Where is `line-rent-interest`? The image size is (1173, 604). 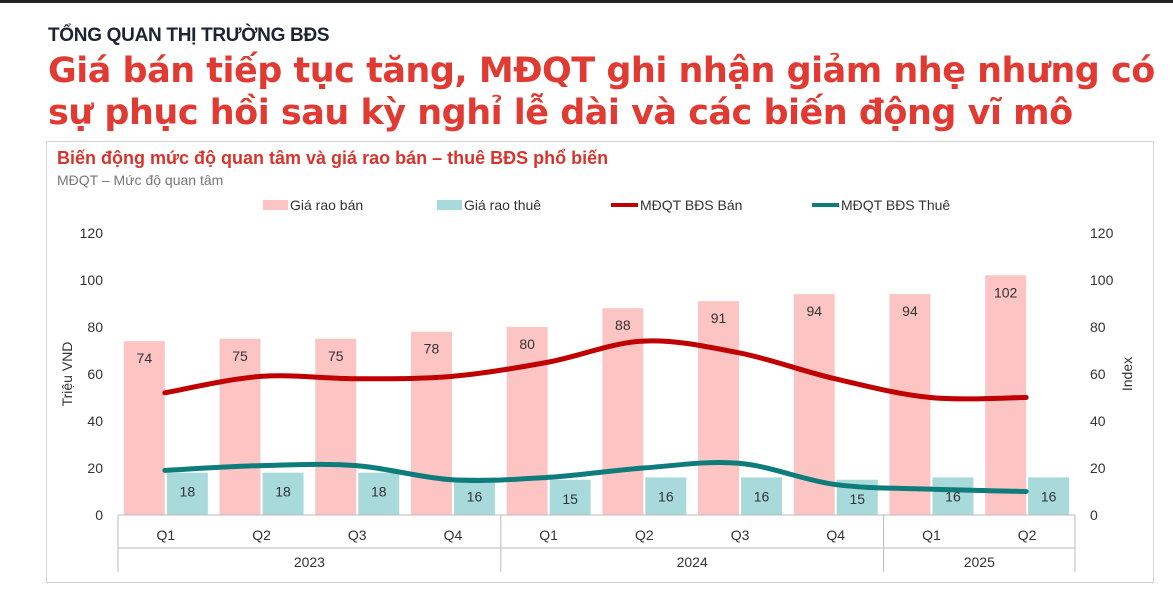 line-rent-interest is located at coordinates (595, 477).